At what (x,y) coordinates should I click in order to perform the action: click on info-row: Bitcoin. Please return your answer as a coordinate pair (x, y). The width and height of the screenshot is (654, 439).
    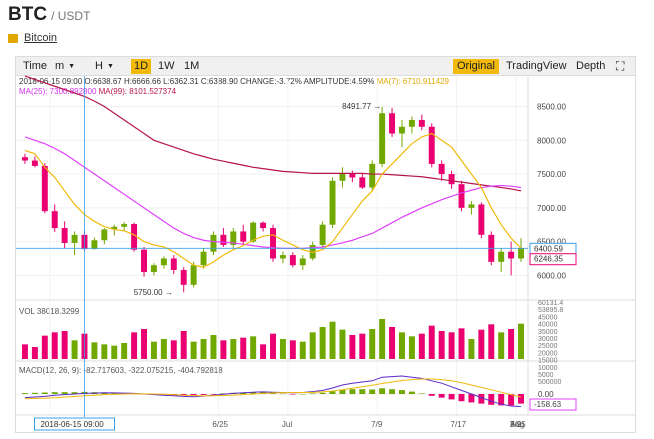
    Looking at the image, I should click on (32, 38).